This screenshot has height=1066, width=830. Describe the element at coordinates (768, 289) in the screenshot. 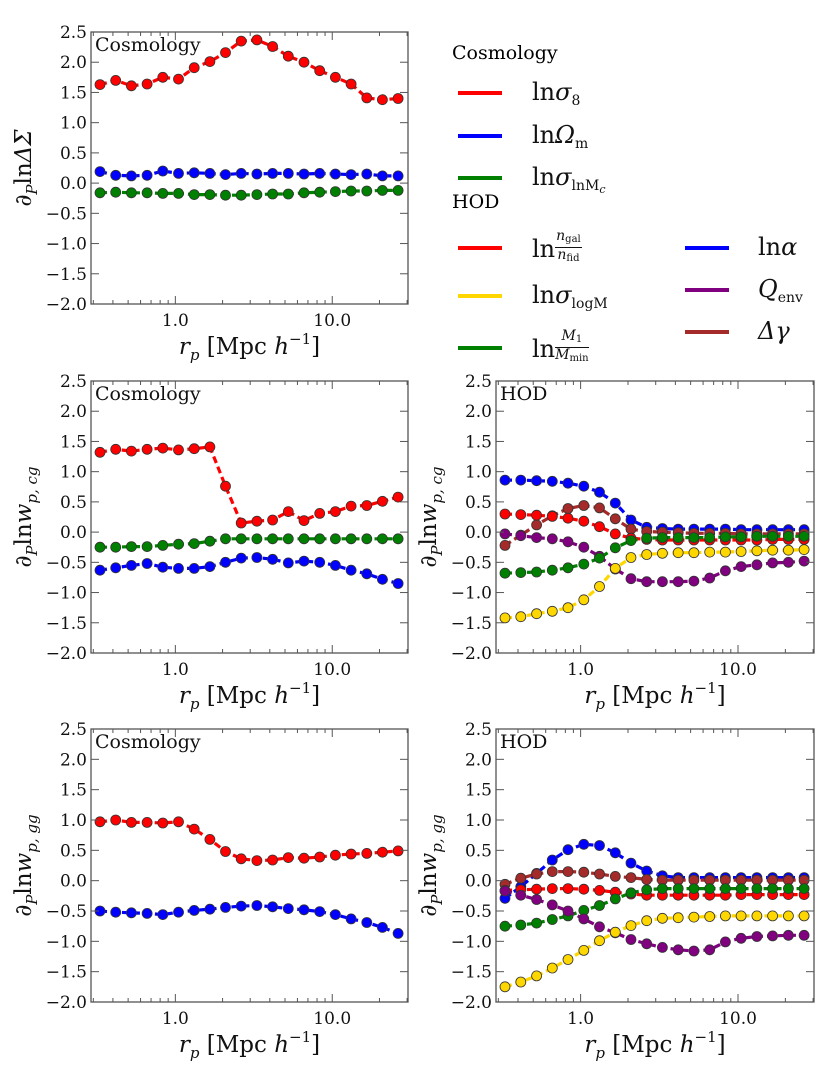

I see `legend-label-symbol: Q` at that location.